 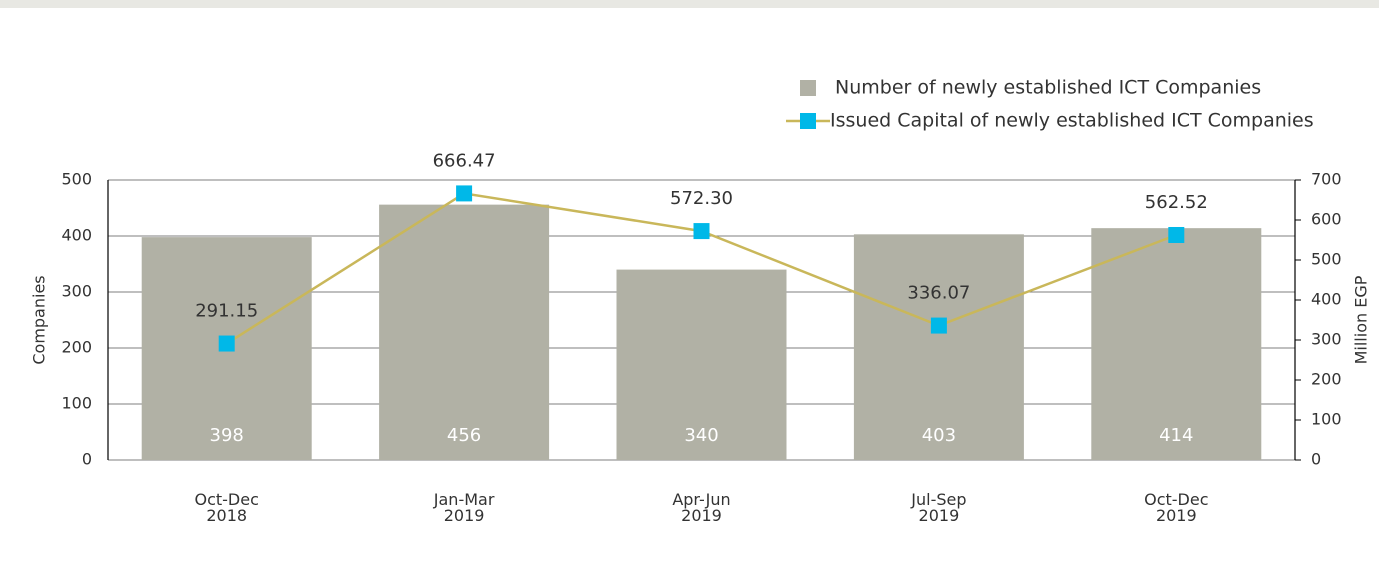 What do you see at coordinates (1326, 339) in the screenshot?
I see `y2-tick-label: 300` at bounding box center [1326, 339].